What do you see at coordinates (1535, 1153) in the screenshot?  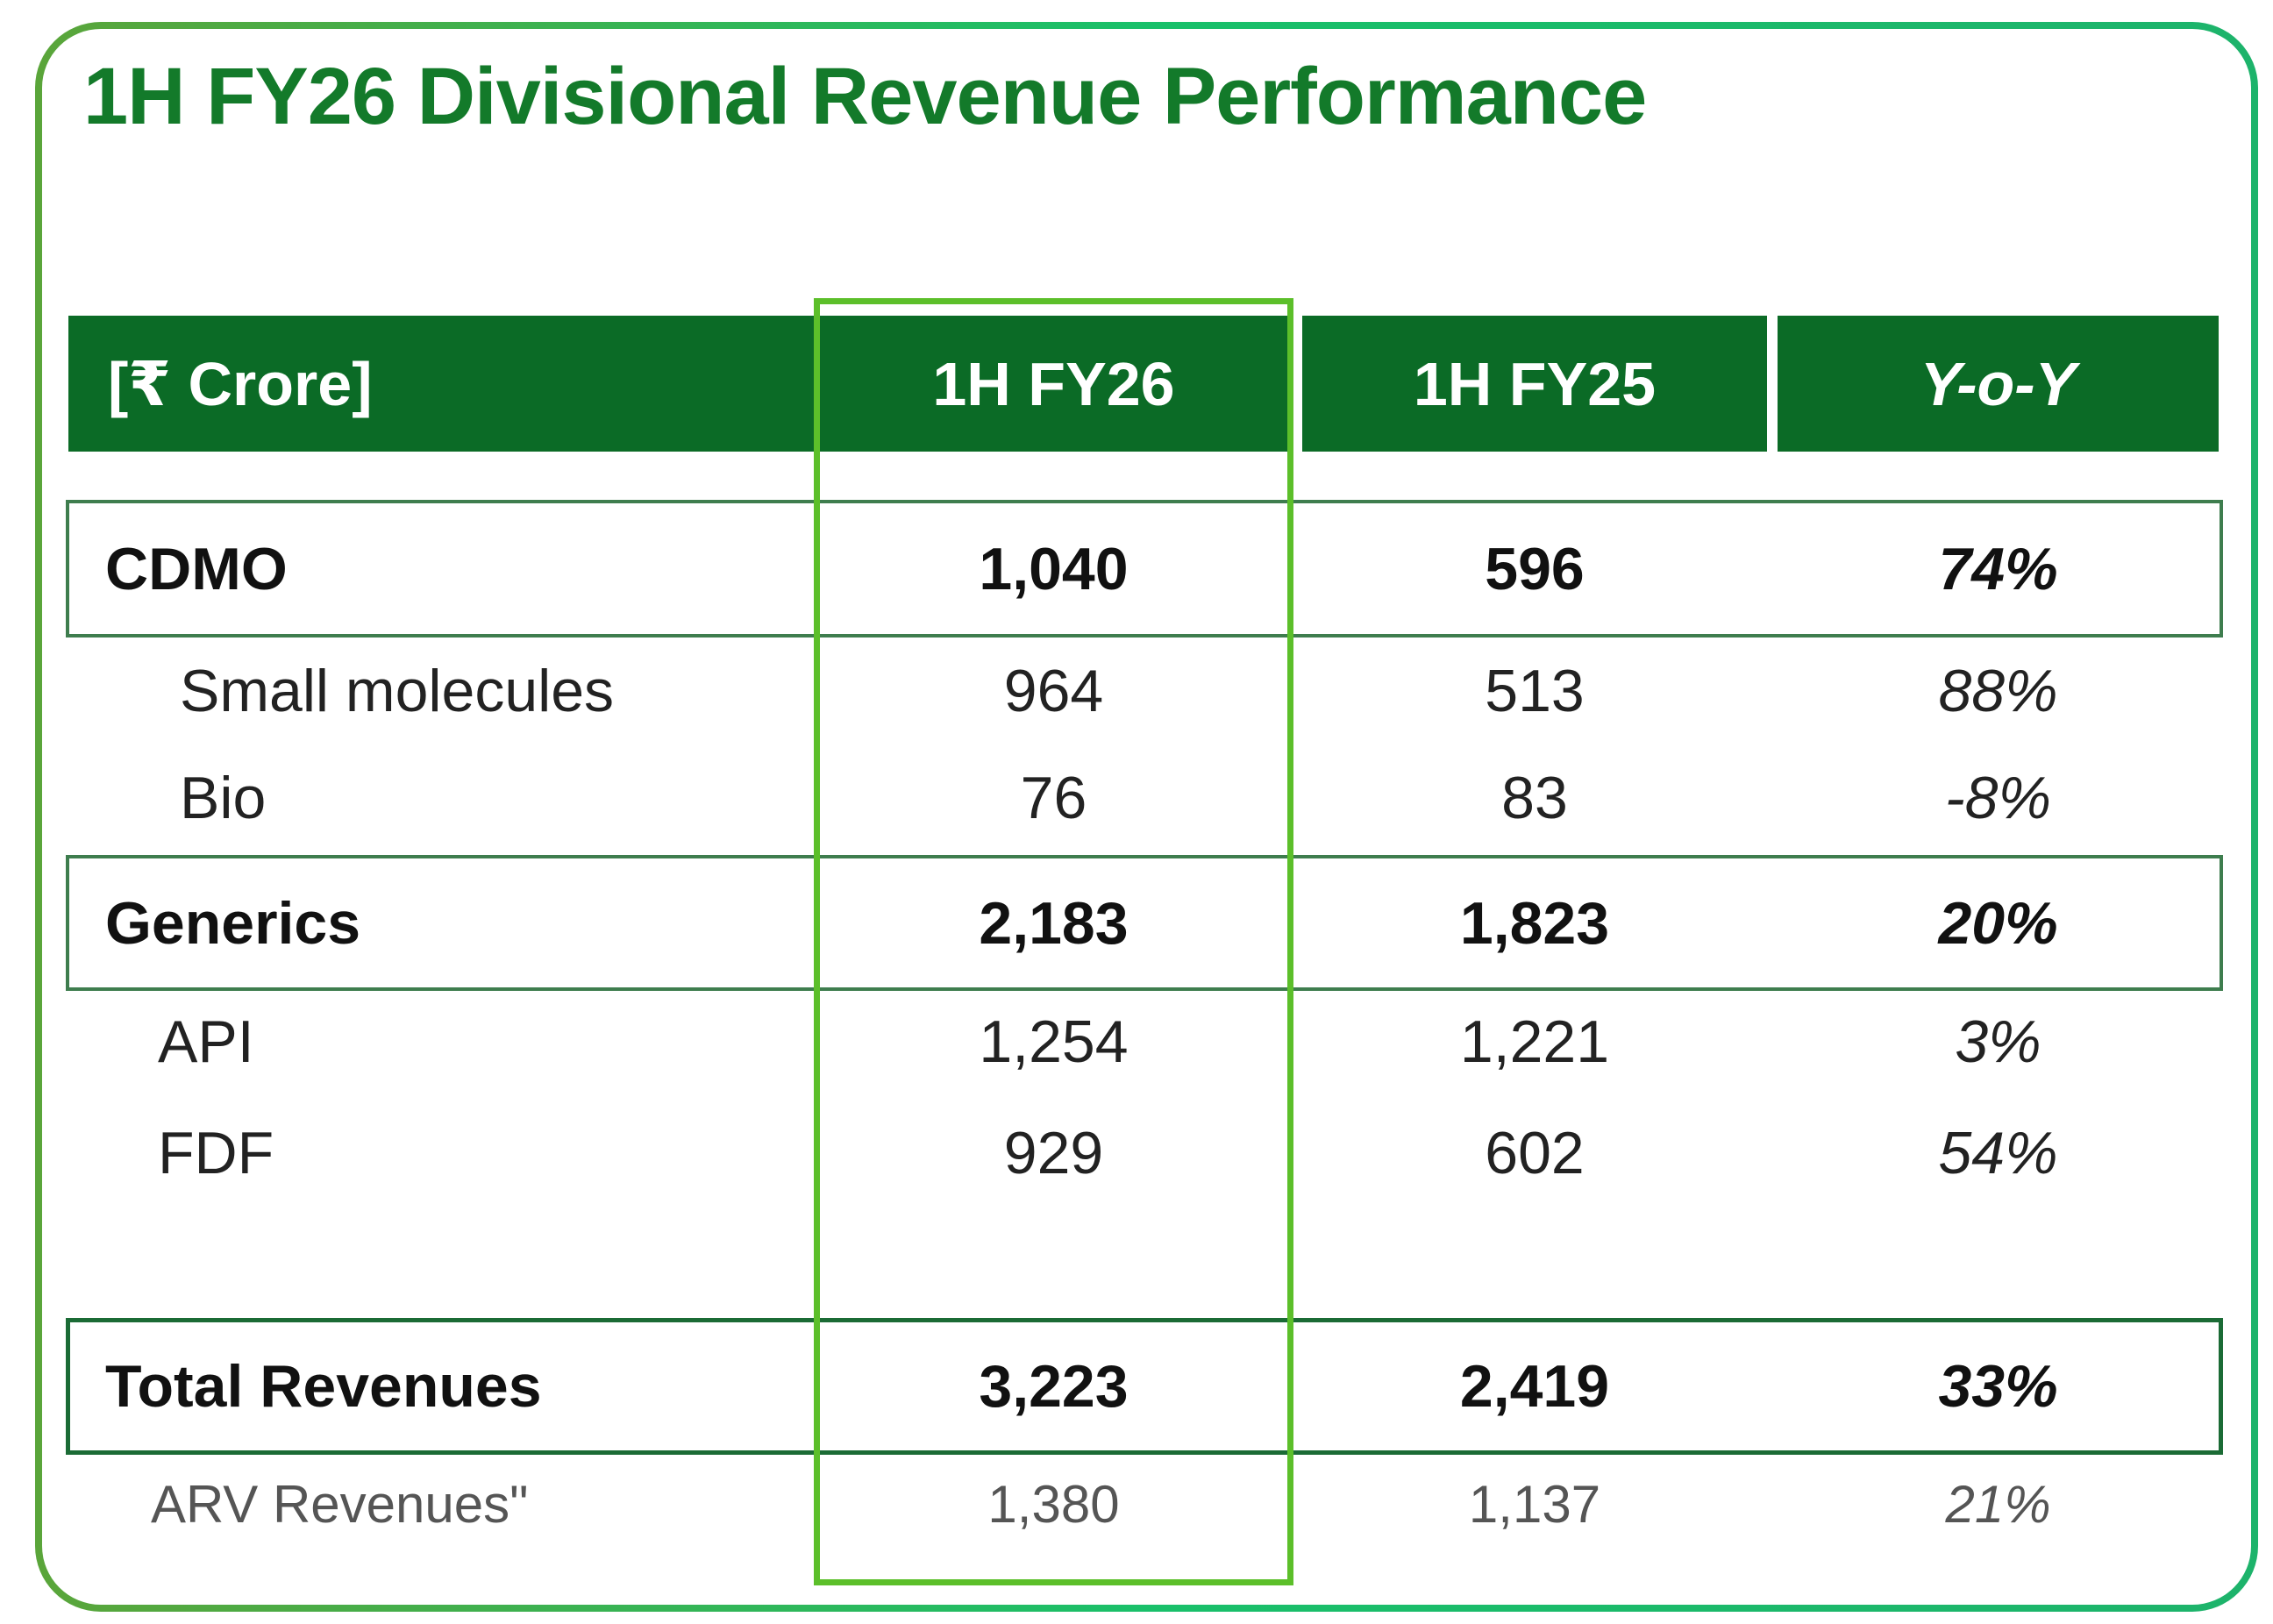 I see `cell-1h-fy25: 602` at bounding box center [1535, 1153].